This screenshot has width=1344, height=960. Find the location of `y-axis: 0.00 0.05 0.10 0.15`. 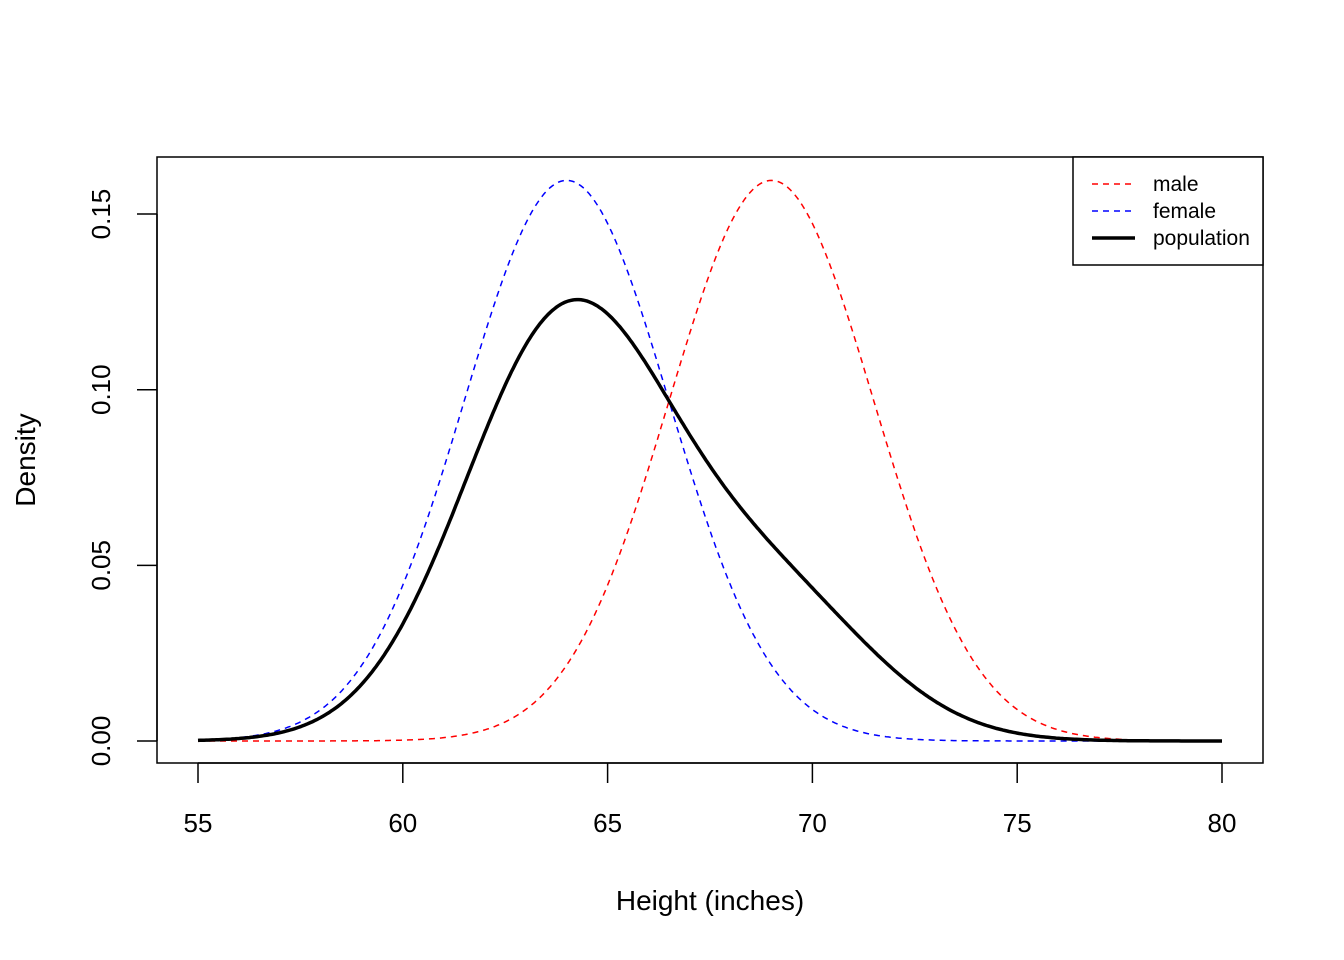

y-axis: 0.00 0.05 0.10 0.15 is located at coordinates (122, 478).